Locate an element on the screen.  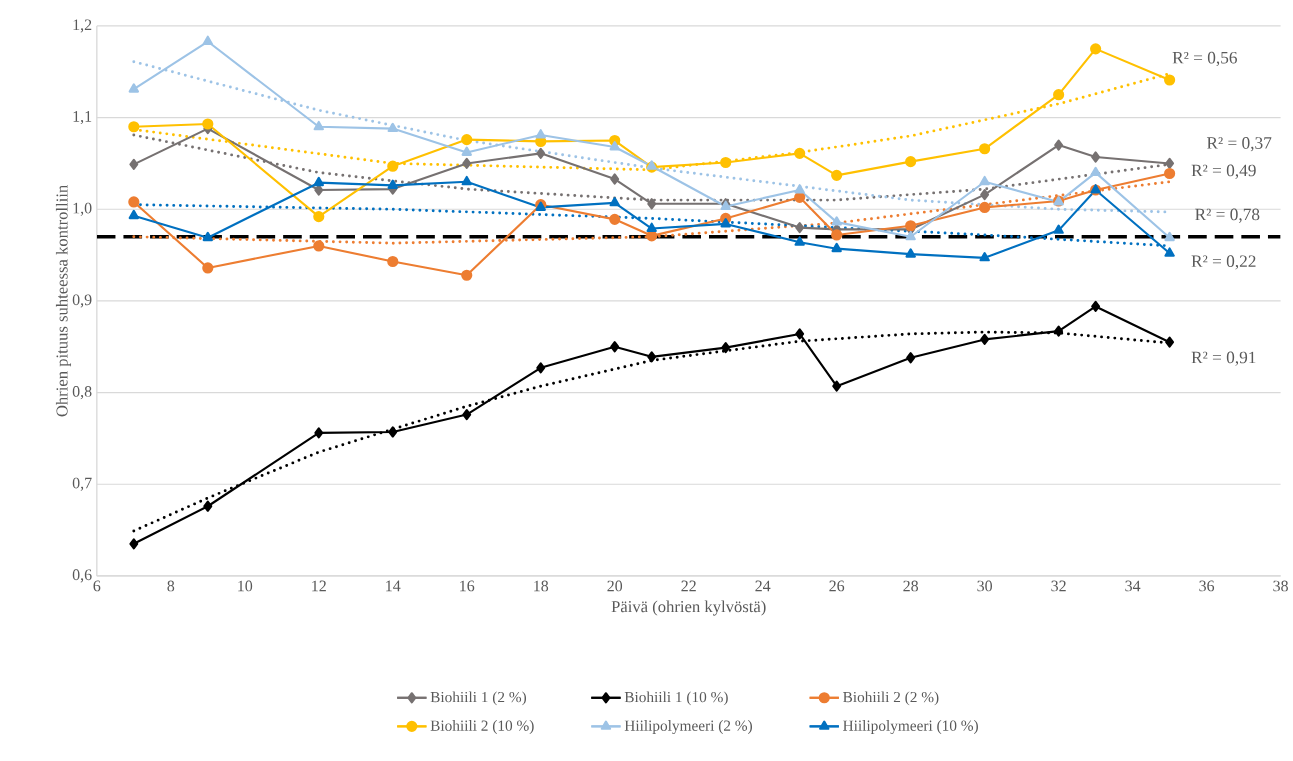
legend-label: Hiilipolymeeri (10 %) is located at coordinates (910, 727).